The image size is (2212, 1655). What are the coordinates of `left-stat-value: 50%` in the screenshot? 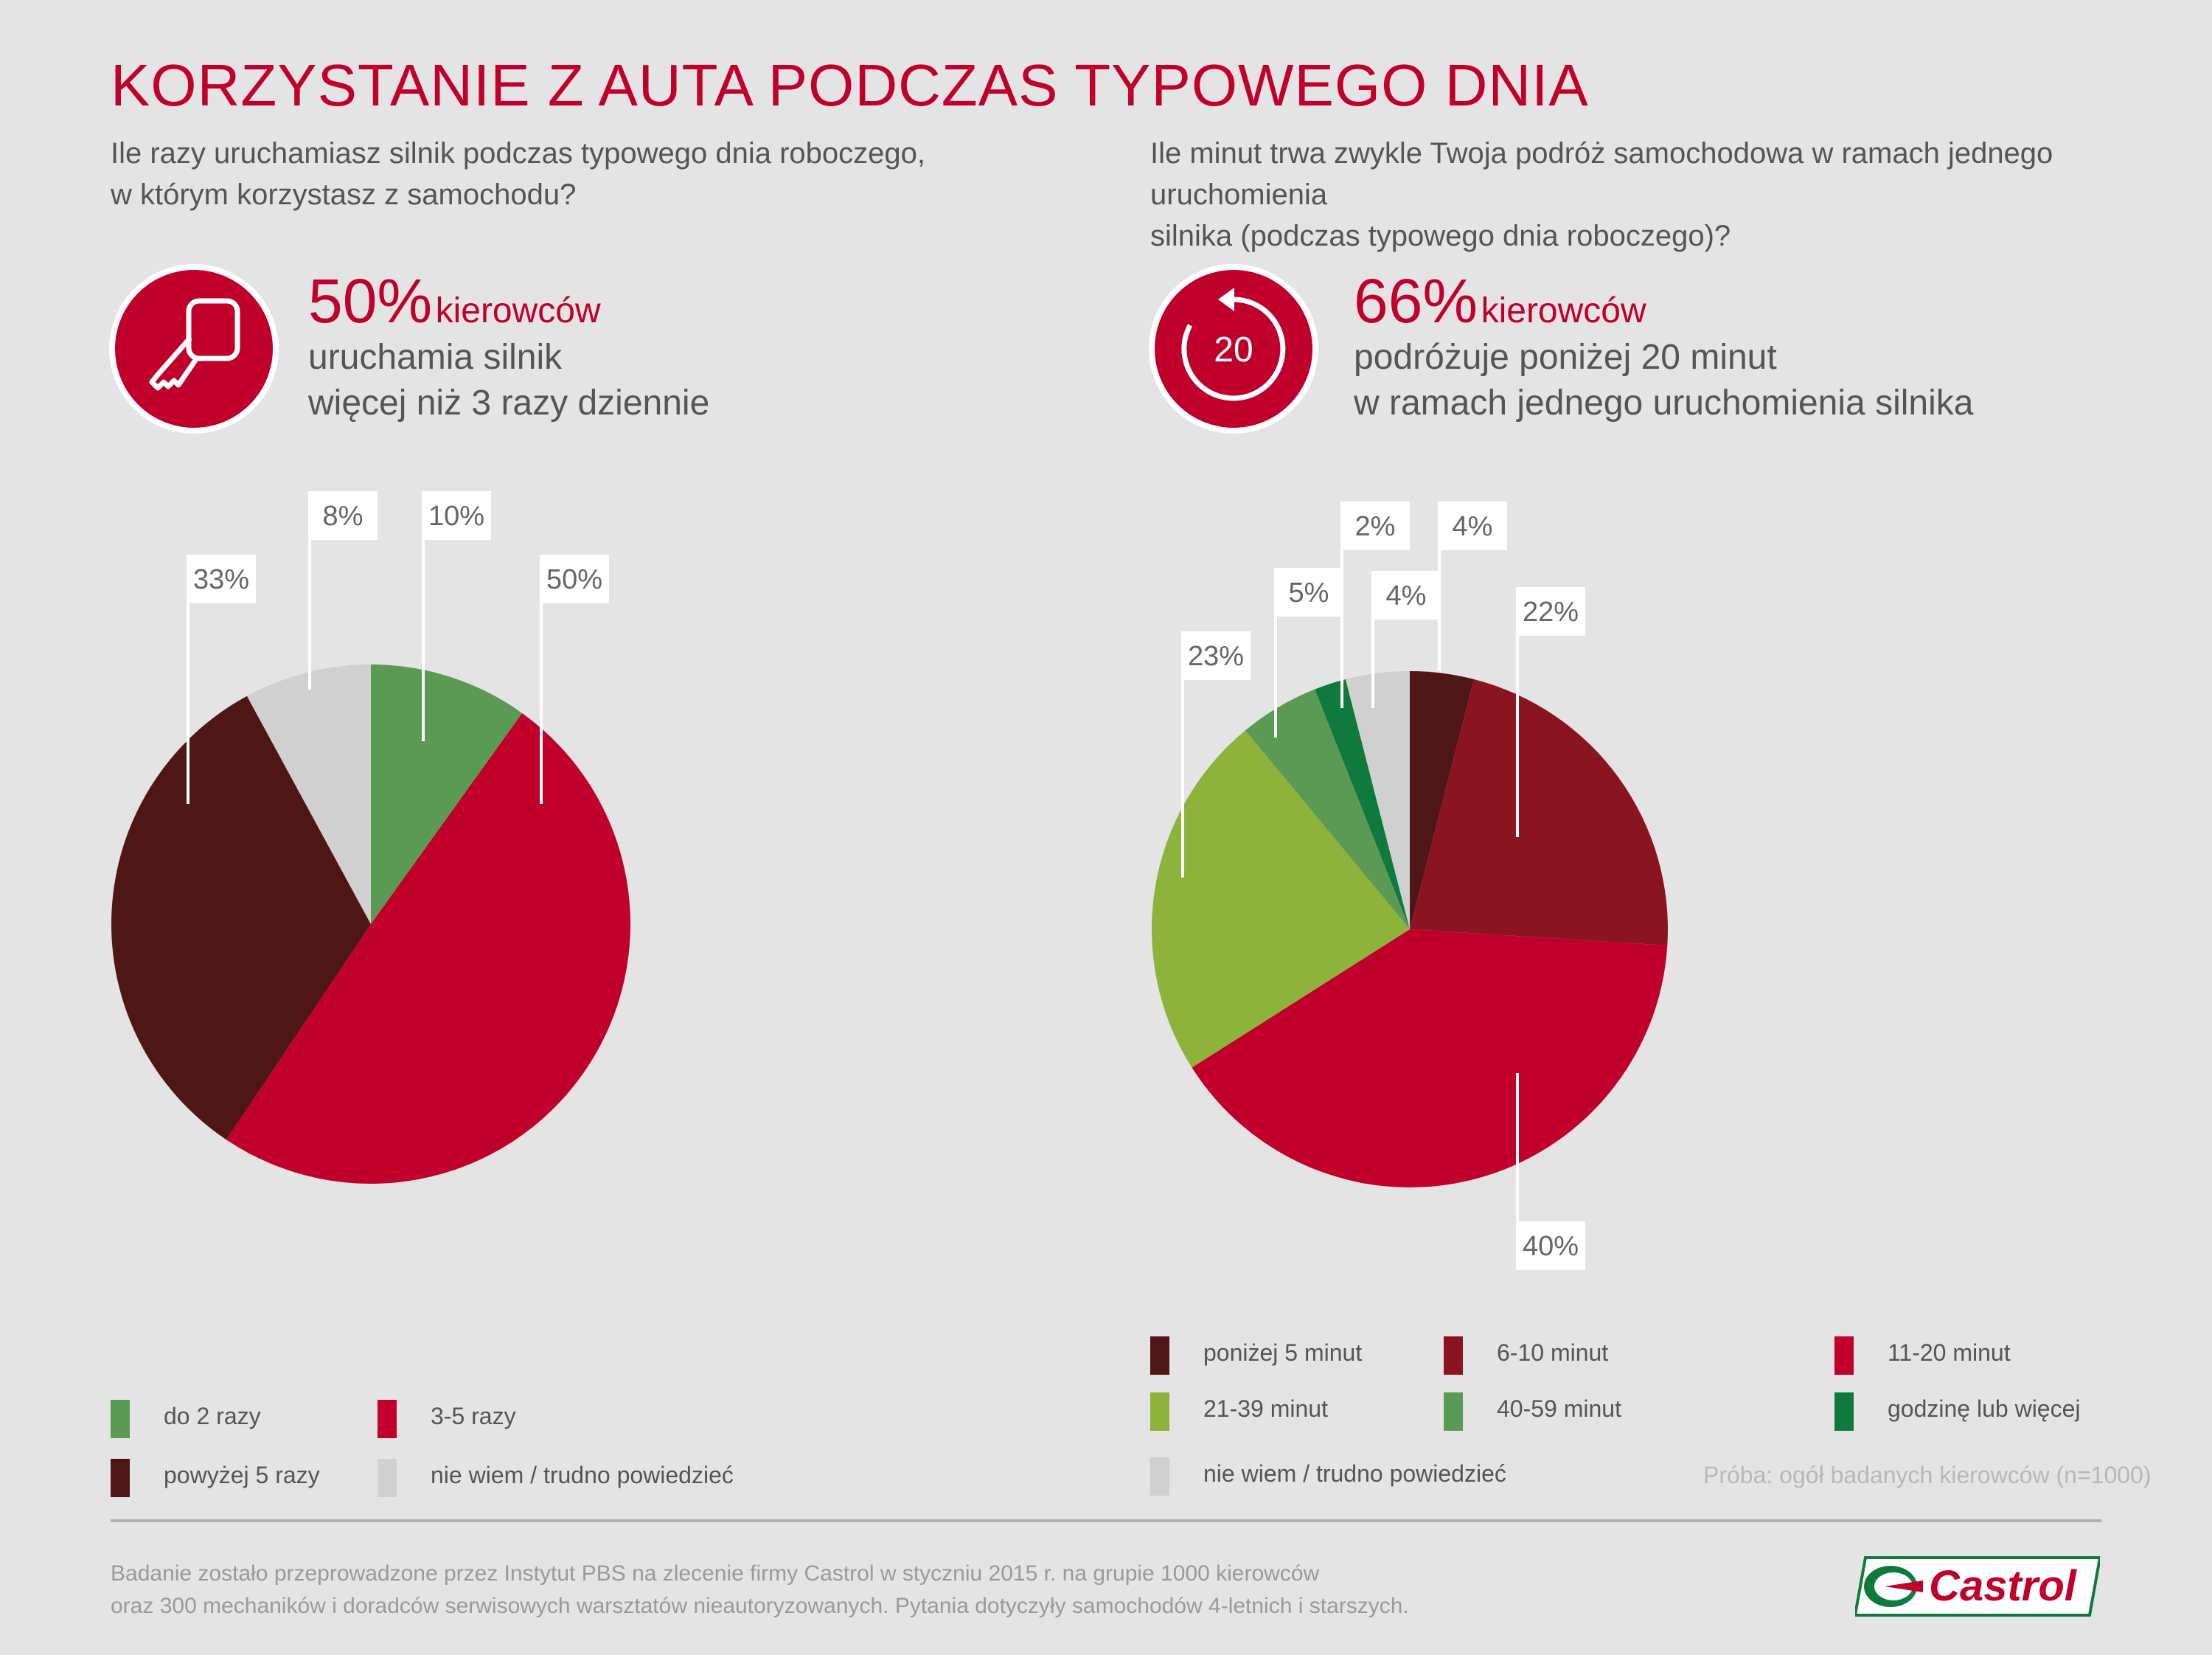 It's located at (370, 301).